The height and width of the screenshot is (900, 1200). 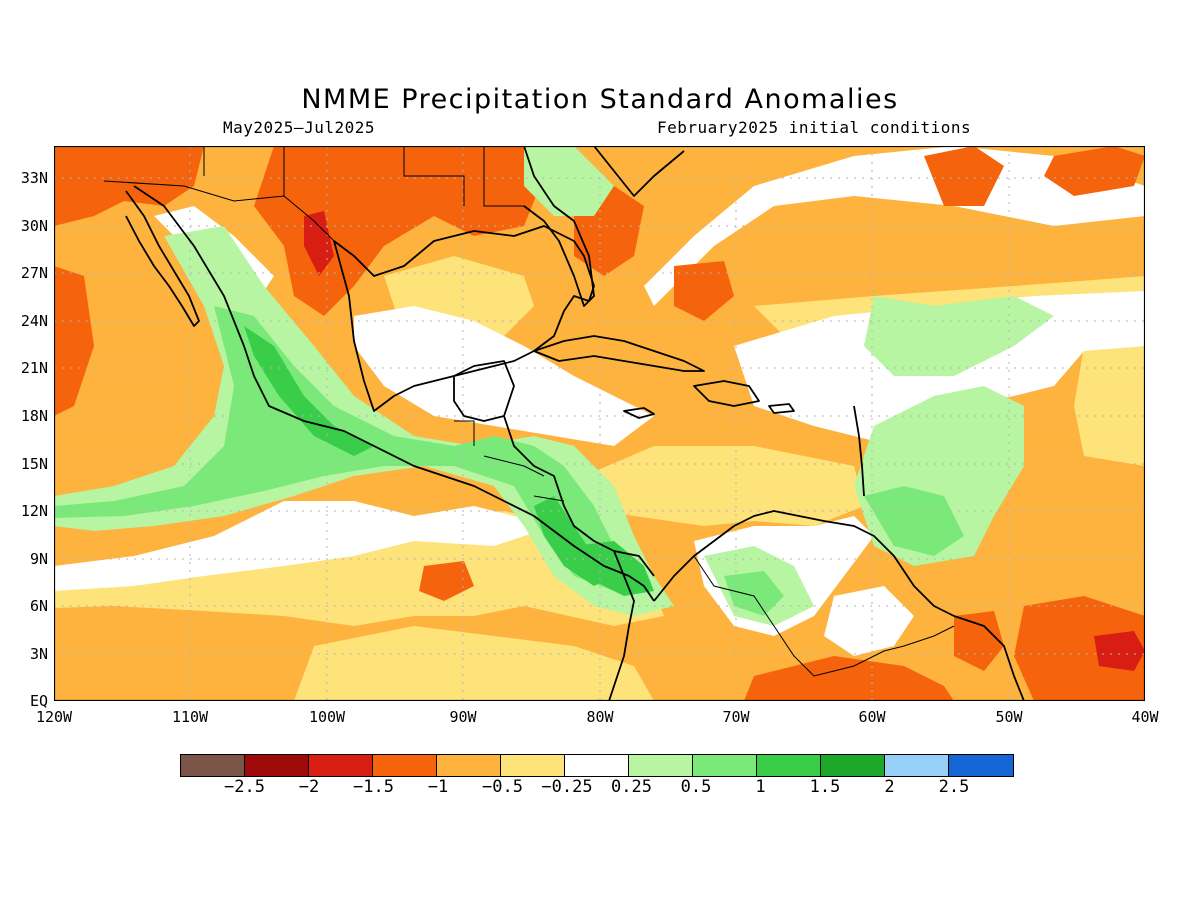 I want to click on chart-title: NMME Precipitation Standard Anomalies, so click(x=600, y=99).